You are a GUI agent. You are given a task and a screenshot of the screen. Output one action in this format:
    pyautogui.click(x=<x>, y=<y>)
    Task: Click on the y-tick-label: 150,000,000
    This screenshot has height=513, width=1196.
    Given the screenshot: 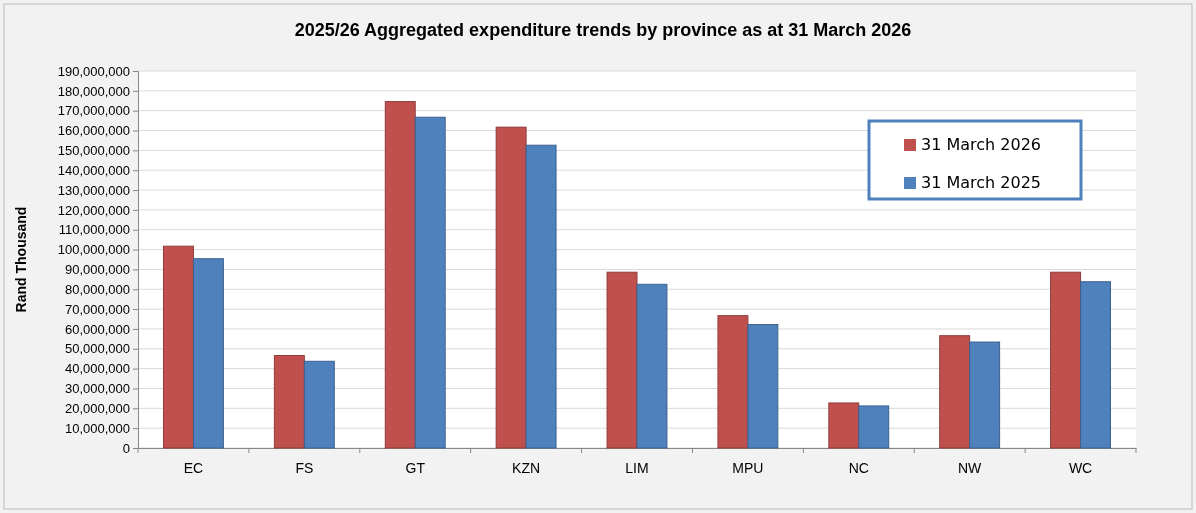 What is the action you would take?
    pyautogui.click(x=93, y=151)
    